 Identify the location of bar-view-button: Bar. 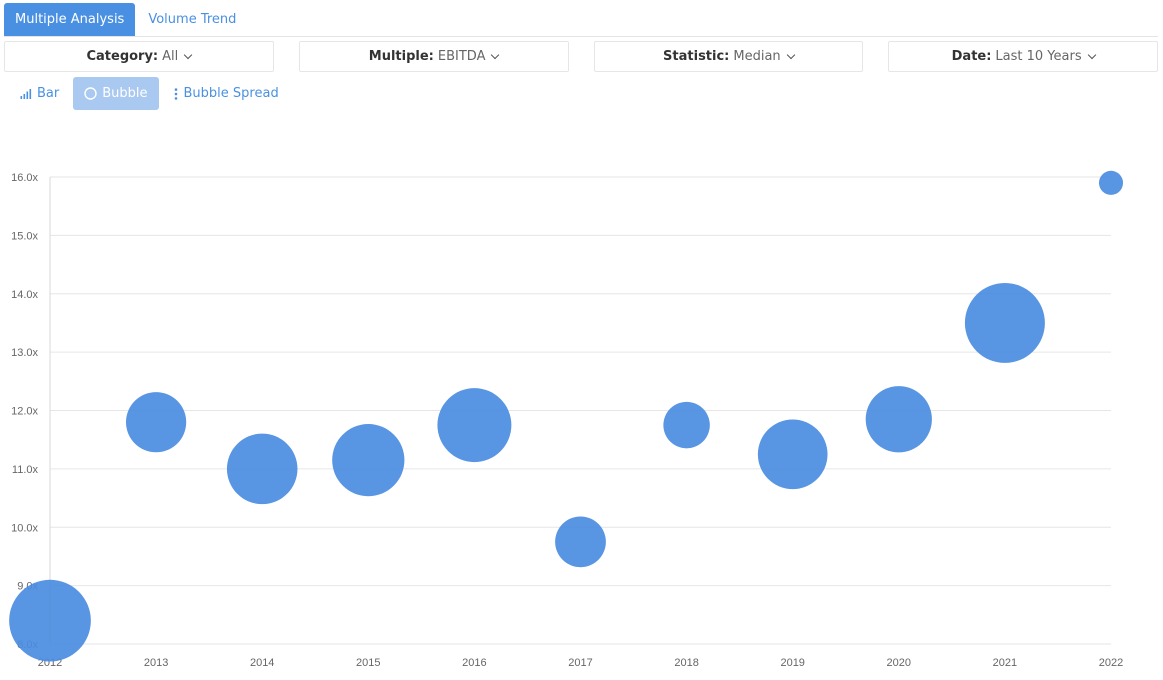
(39, 93).